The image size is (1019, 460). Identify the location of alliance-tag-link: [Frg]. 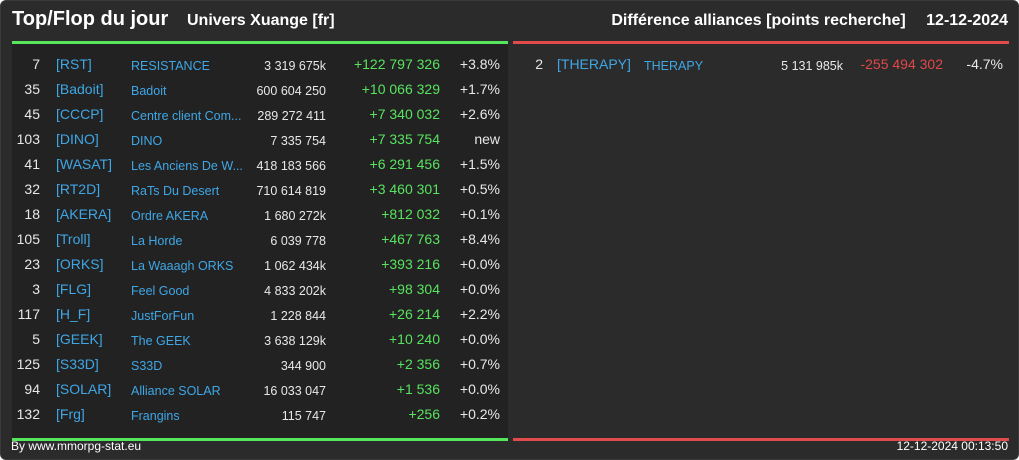
(70, 414).